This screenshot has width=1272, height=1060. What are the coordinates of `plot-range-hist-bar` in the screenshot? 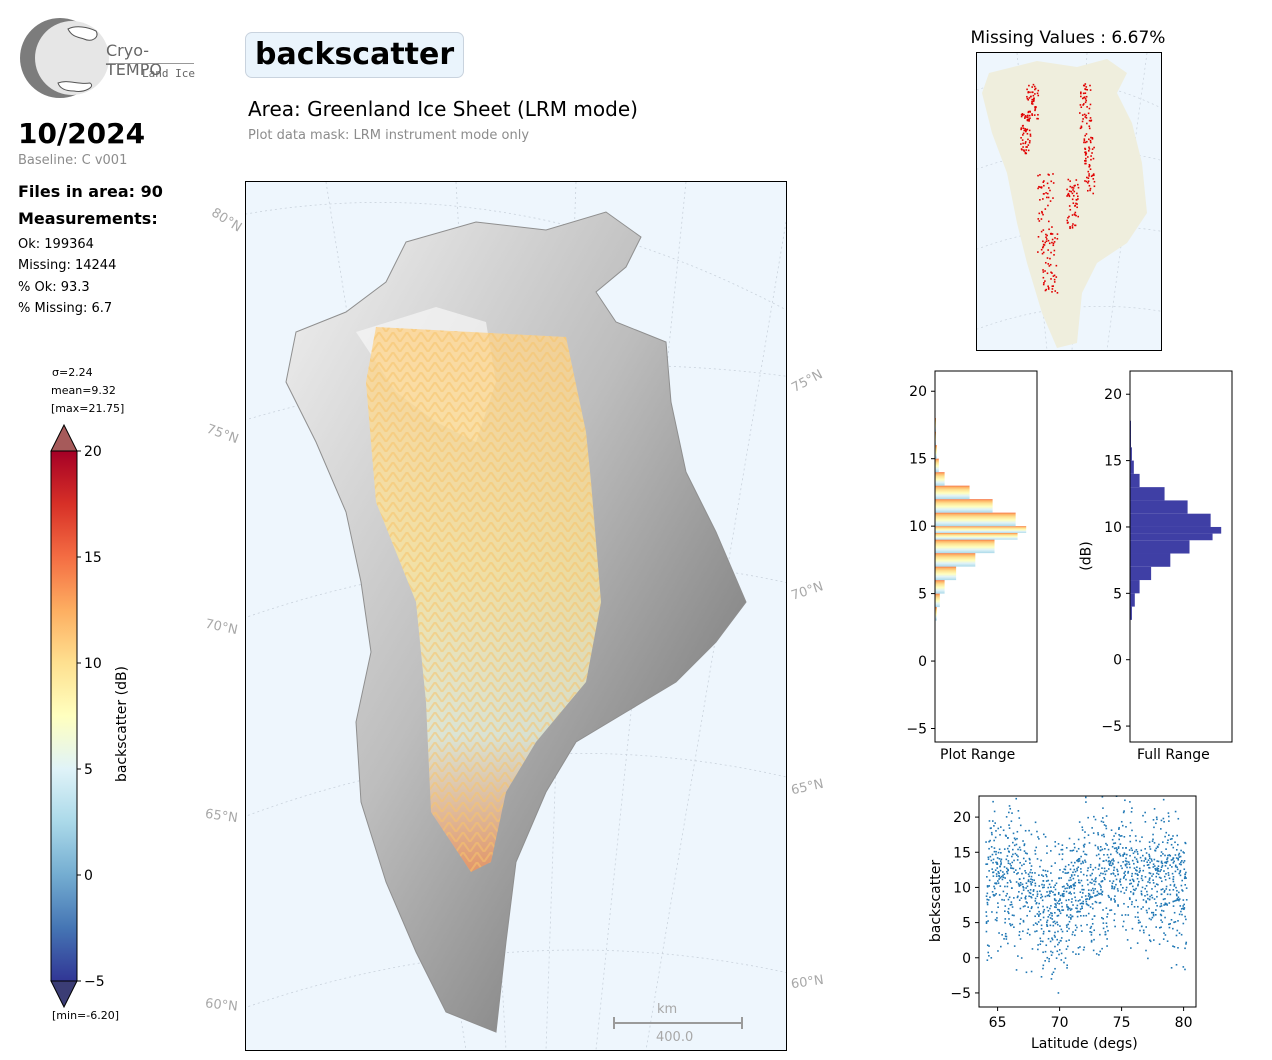 It's located at (952, 492).